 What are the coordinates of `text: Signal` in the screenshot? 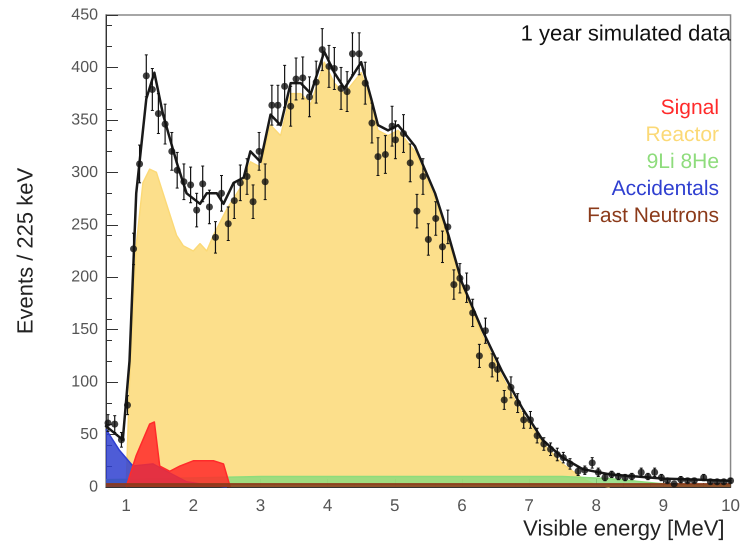 It's located at (689, 107).